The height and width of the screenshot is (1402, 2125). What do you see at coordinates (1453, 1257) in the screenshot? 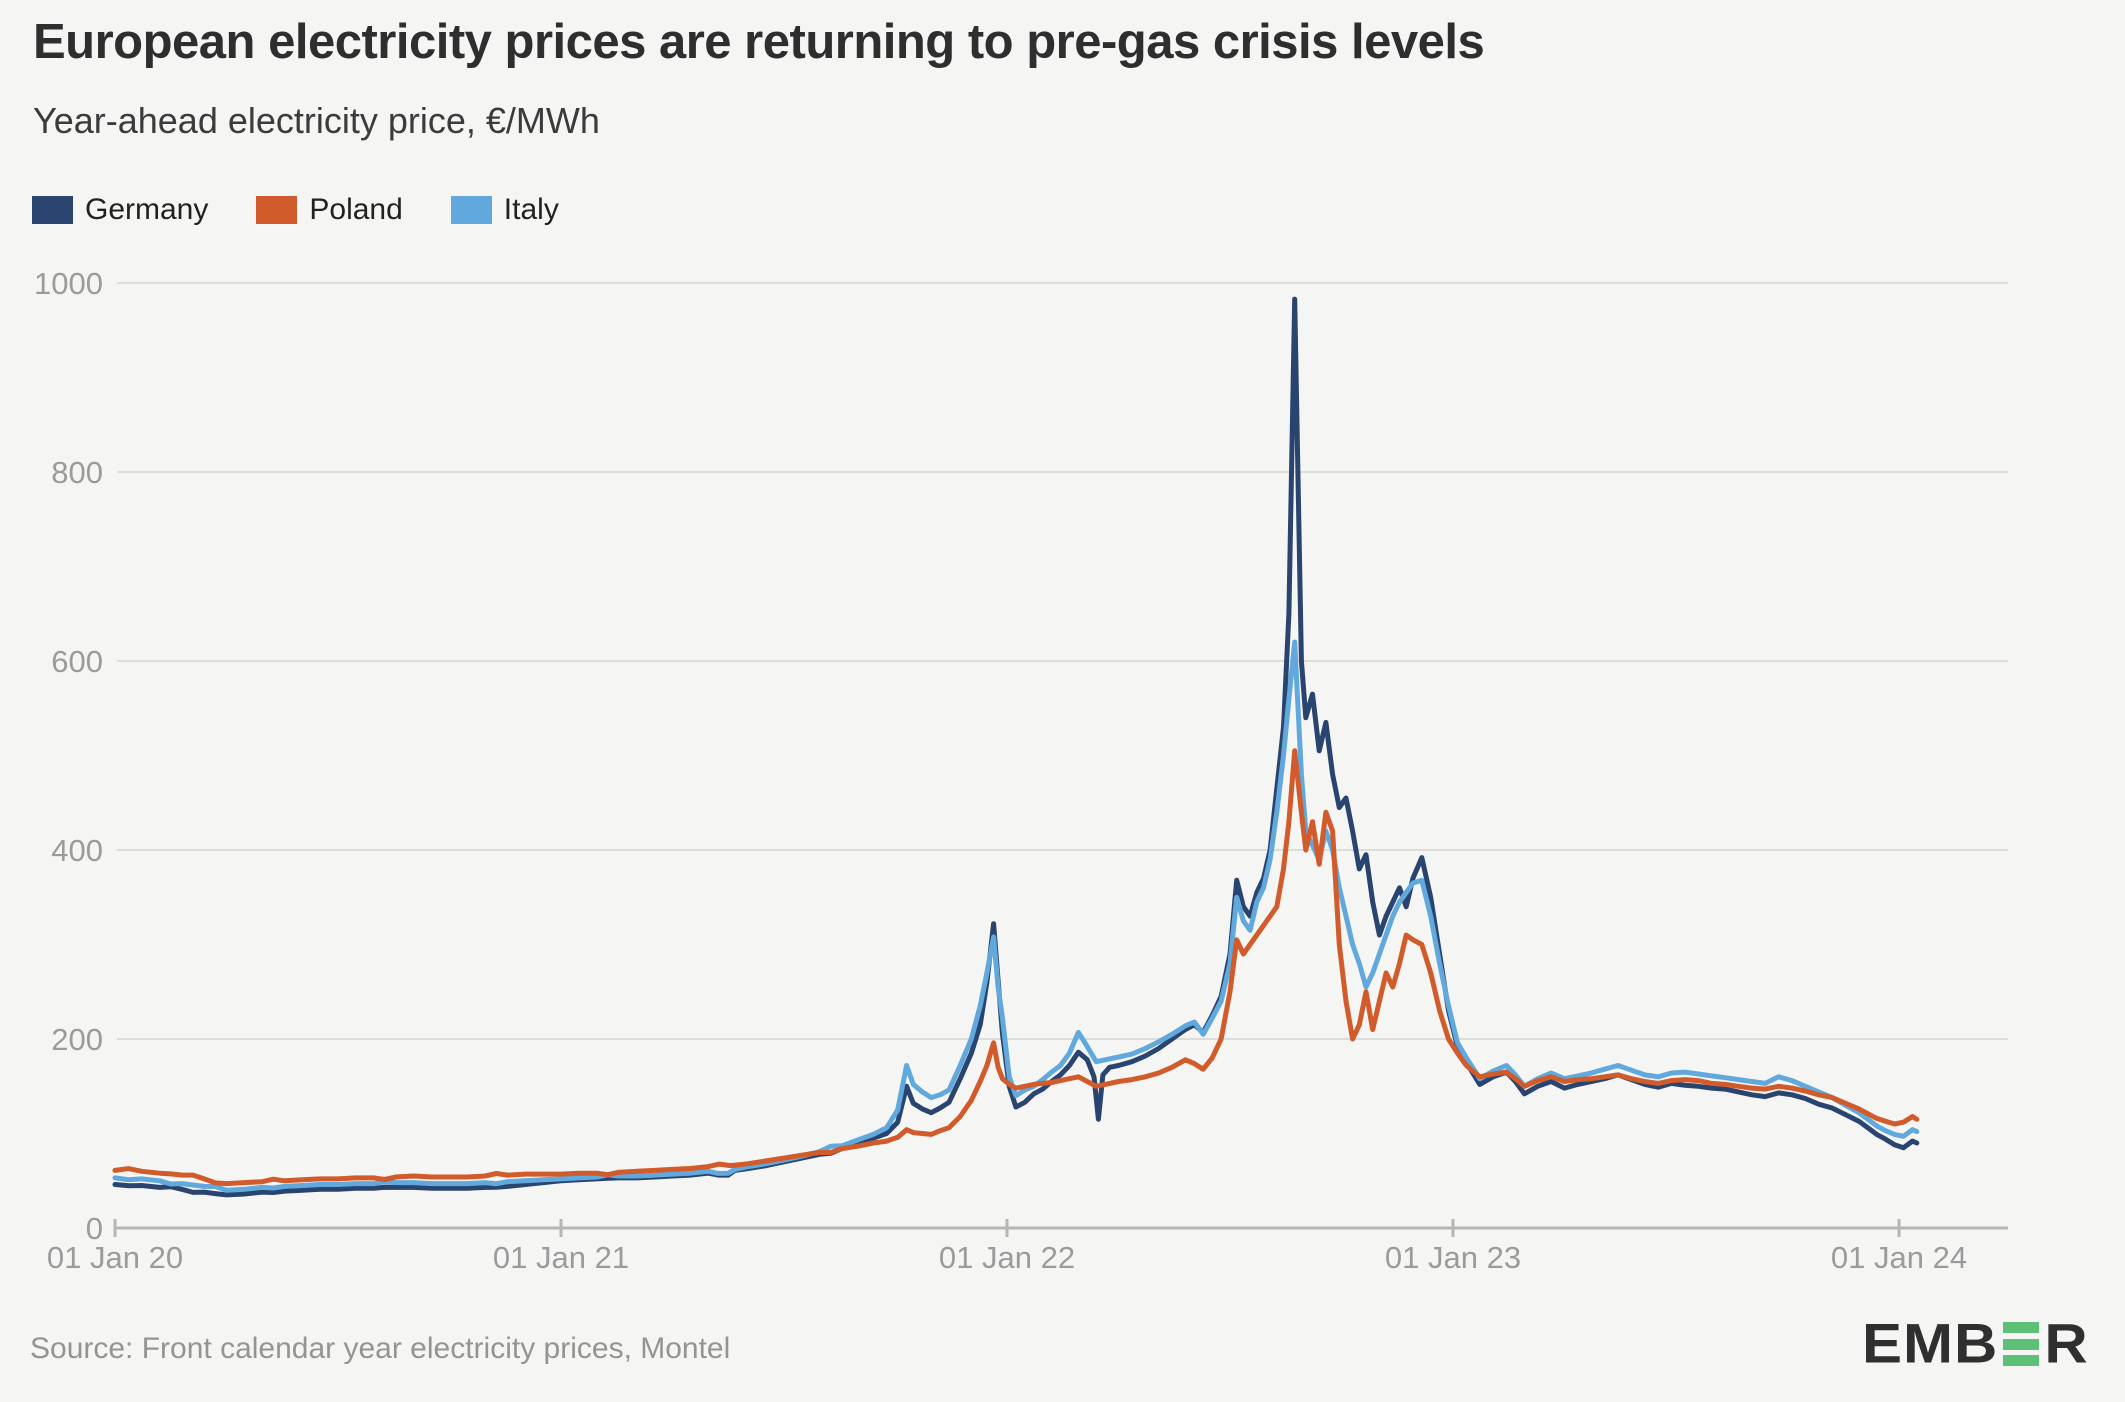
I see `x-tick-label-01-Jan-23: 01 Jan 23` at bounding box center [1453, 1257].